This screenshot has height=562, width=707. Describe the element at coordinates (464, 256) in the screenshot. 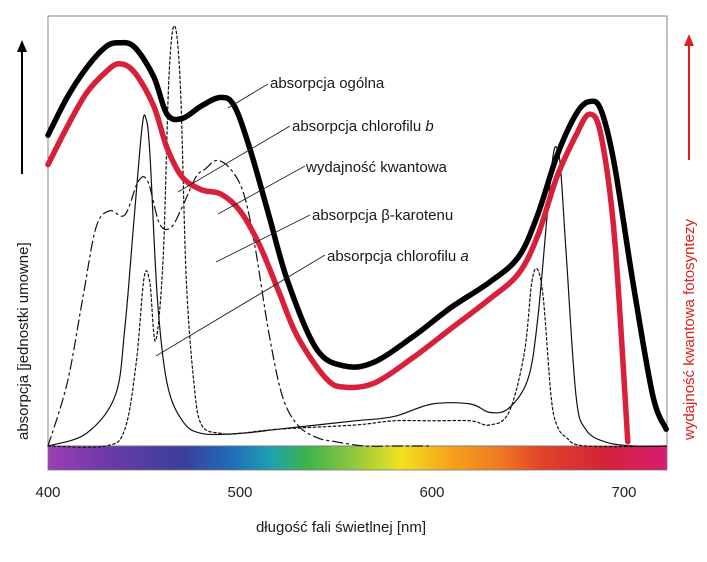

I see `annotation-italic: a` at that location.